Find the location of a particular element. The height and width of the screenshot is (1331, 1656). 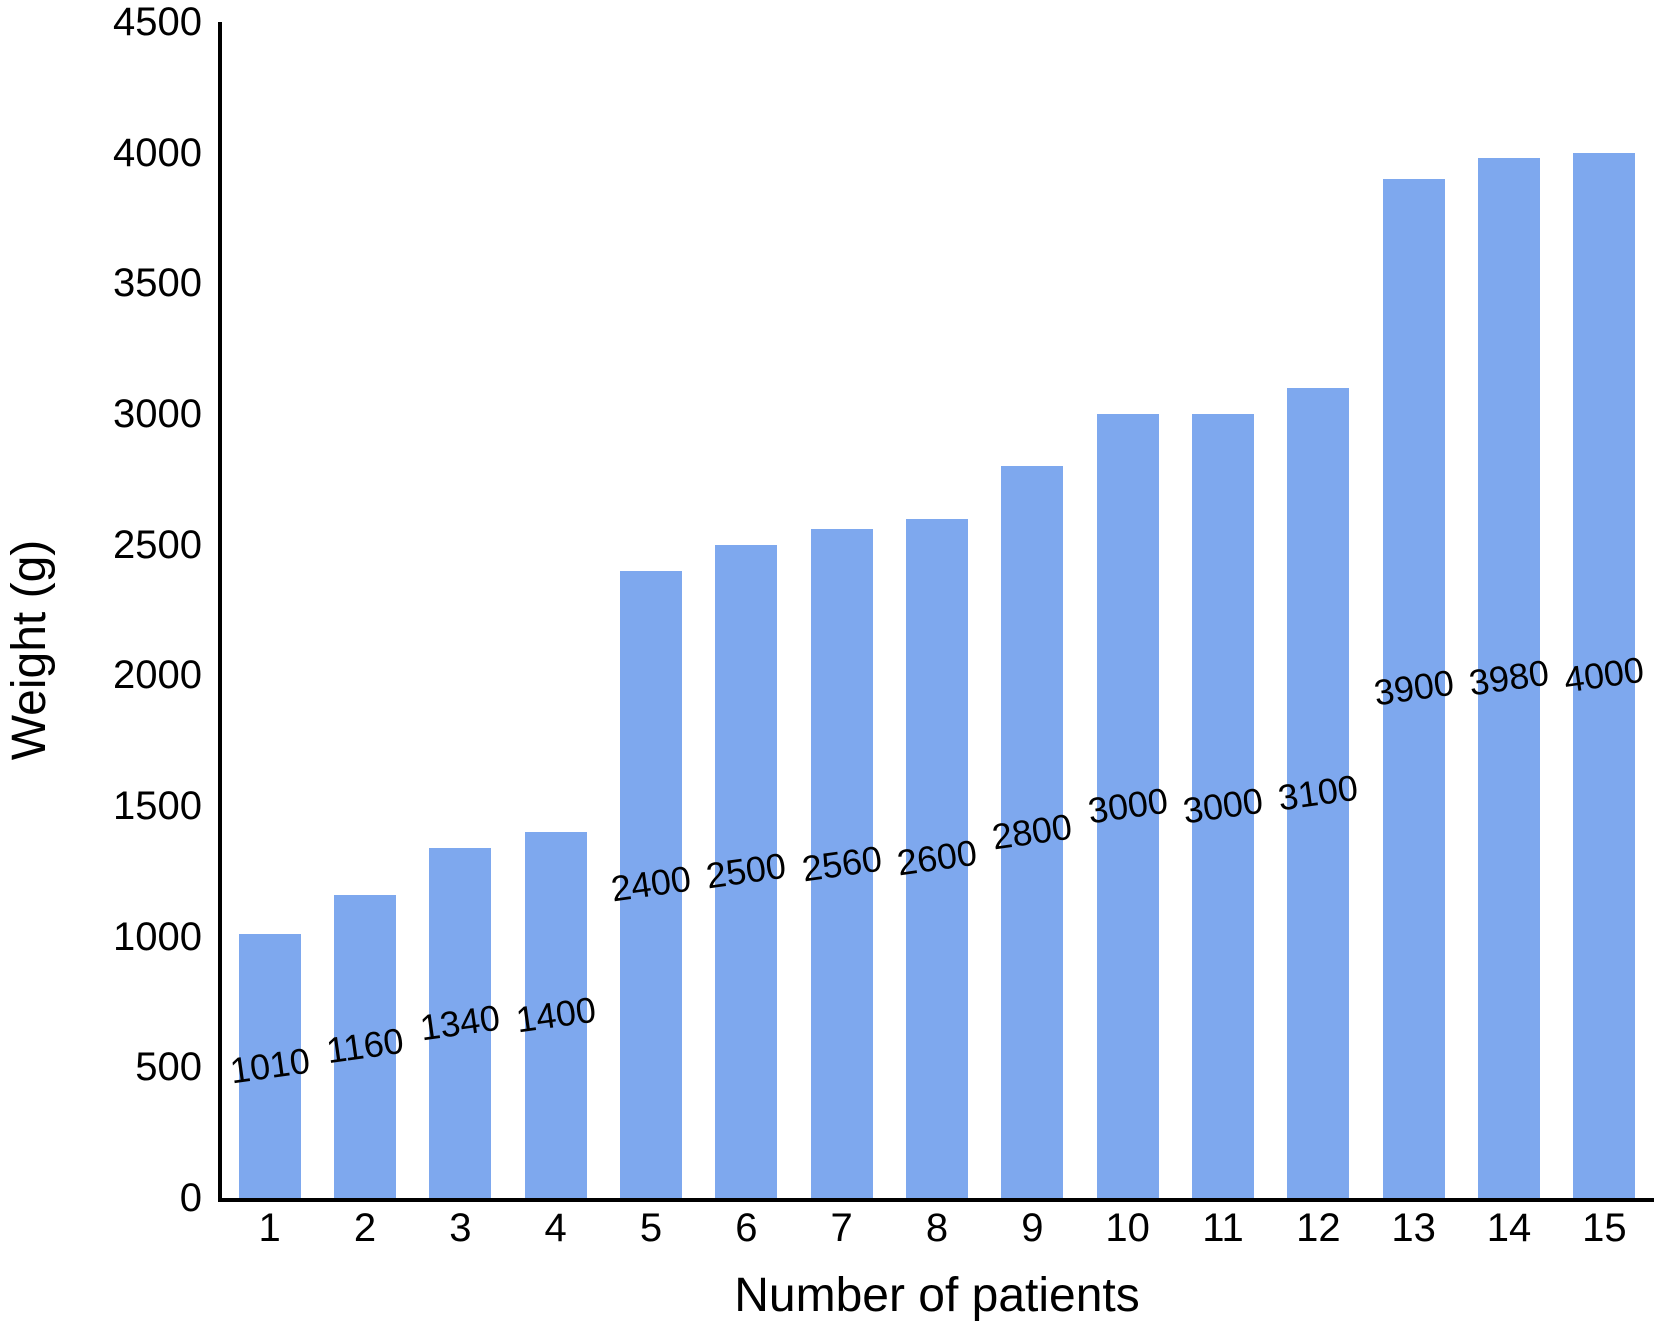

x-axis-title: Number of patients is located at coordinates (937, 1295).